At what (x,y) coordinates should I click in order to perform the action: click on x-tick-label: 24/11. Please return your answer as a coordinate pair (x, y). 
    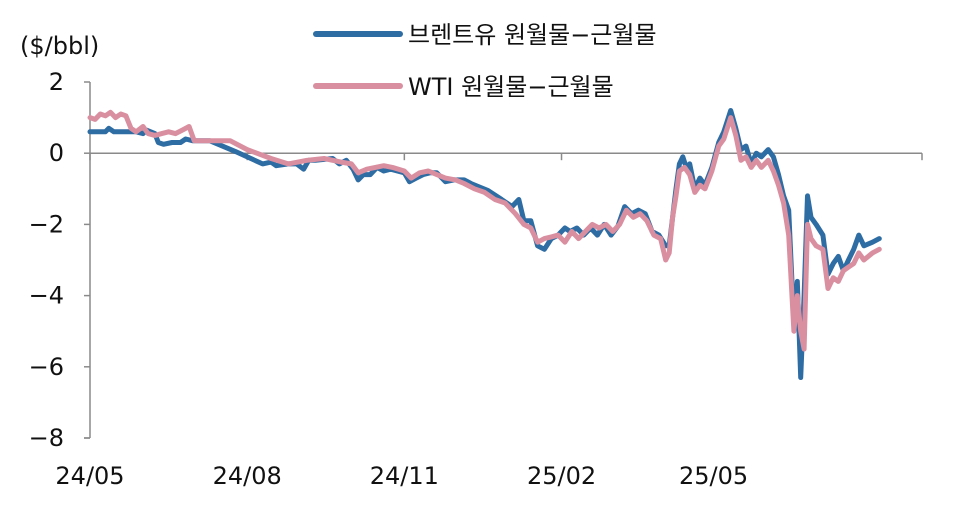
    Looking at the image, I should click on (404, 476).